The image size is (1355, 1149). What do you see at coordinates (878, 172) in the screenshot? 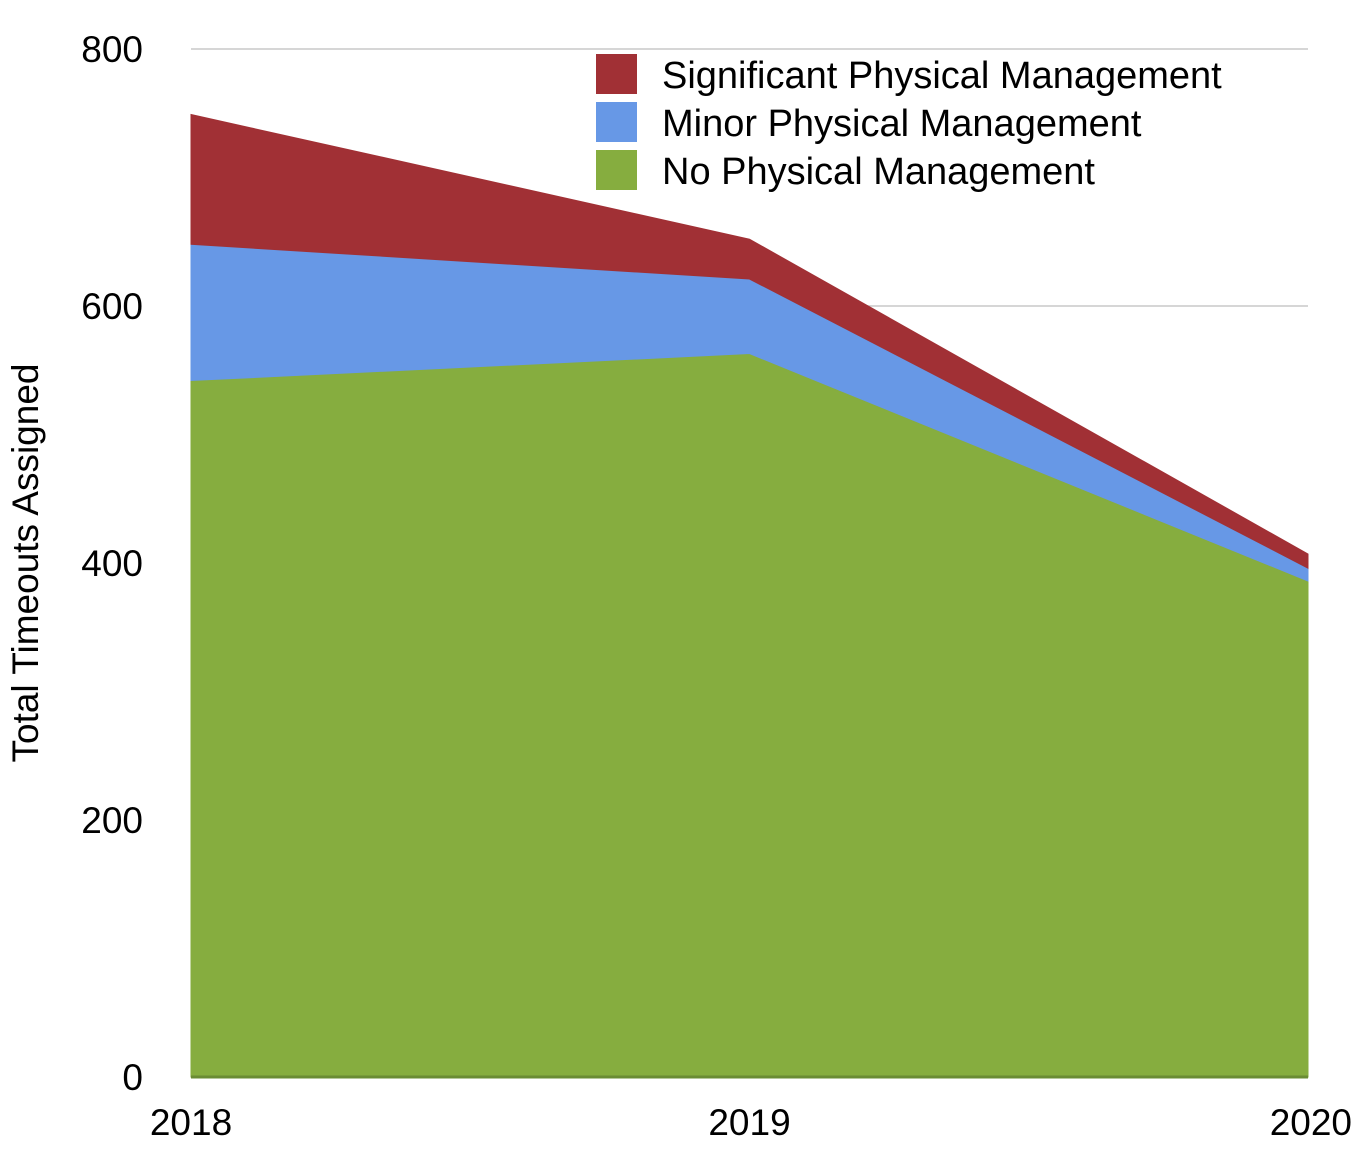
I see `legend-label-no-physical-management: No Physical Management` at bounding box center [878, 172].